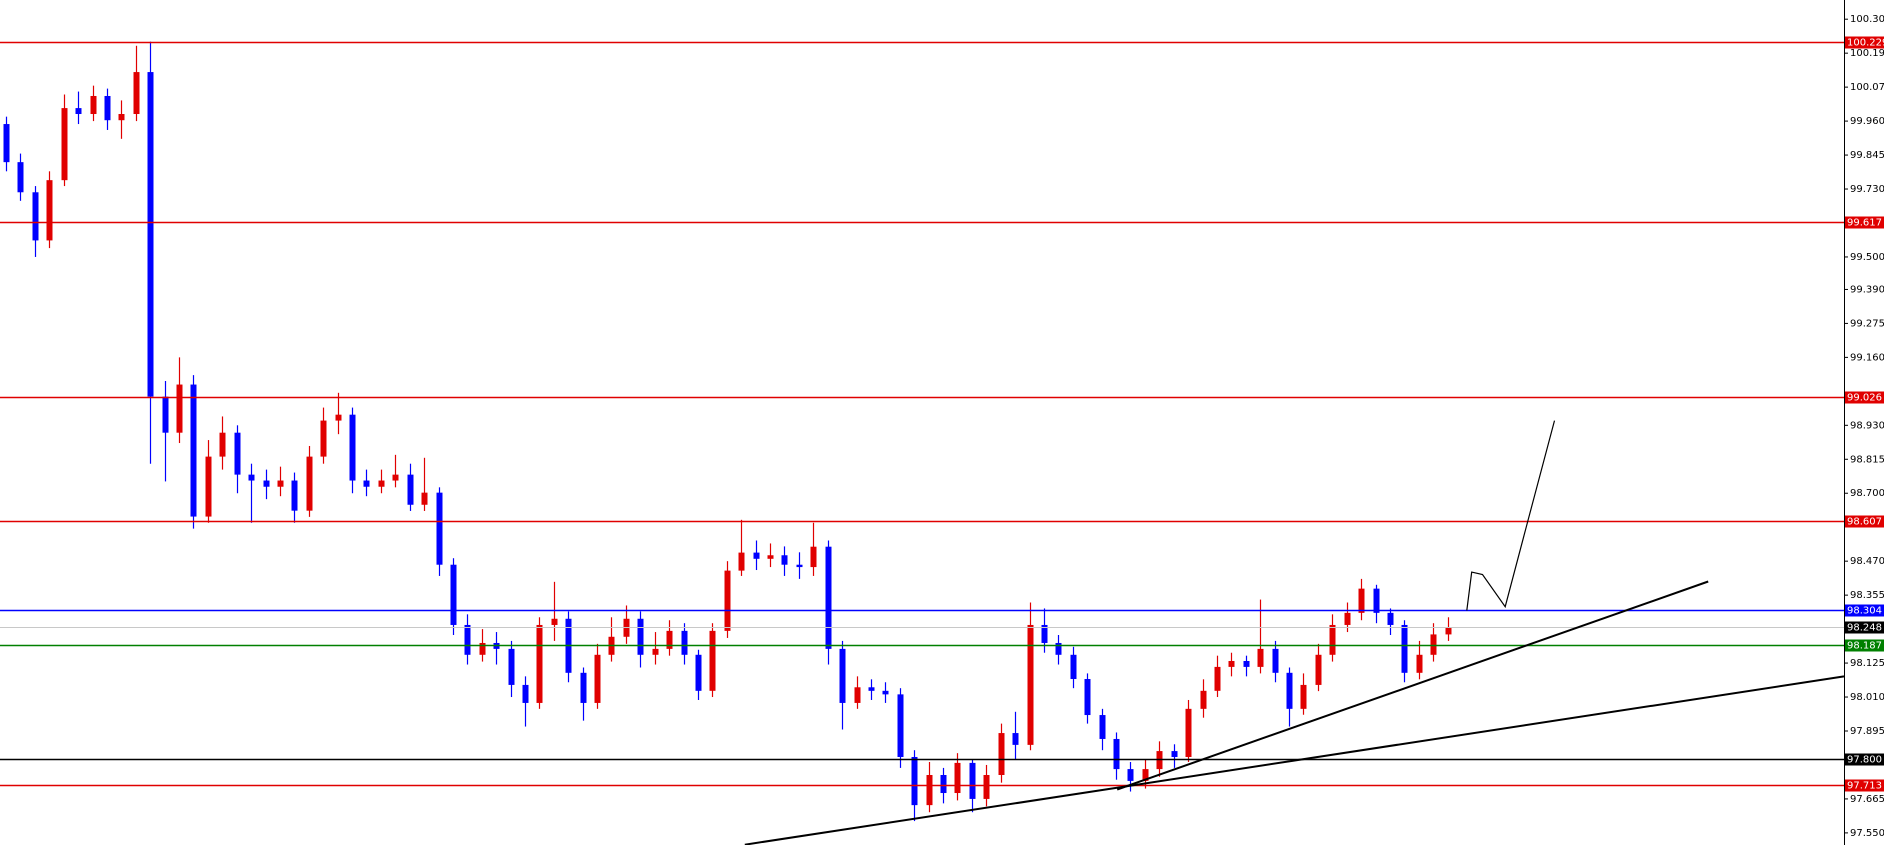 This screenshot has height=845, width=1884. I want to click on price-label: 97.800, so click(1864, 760).